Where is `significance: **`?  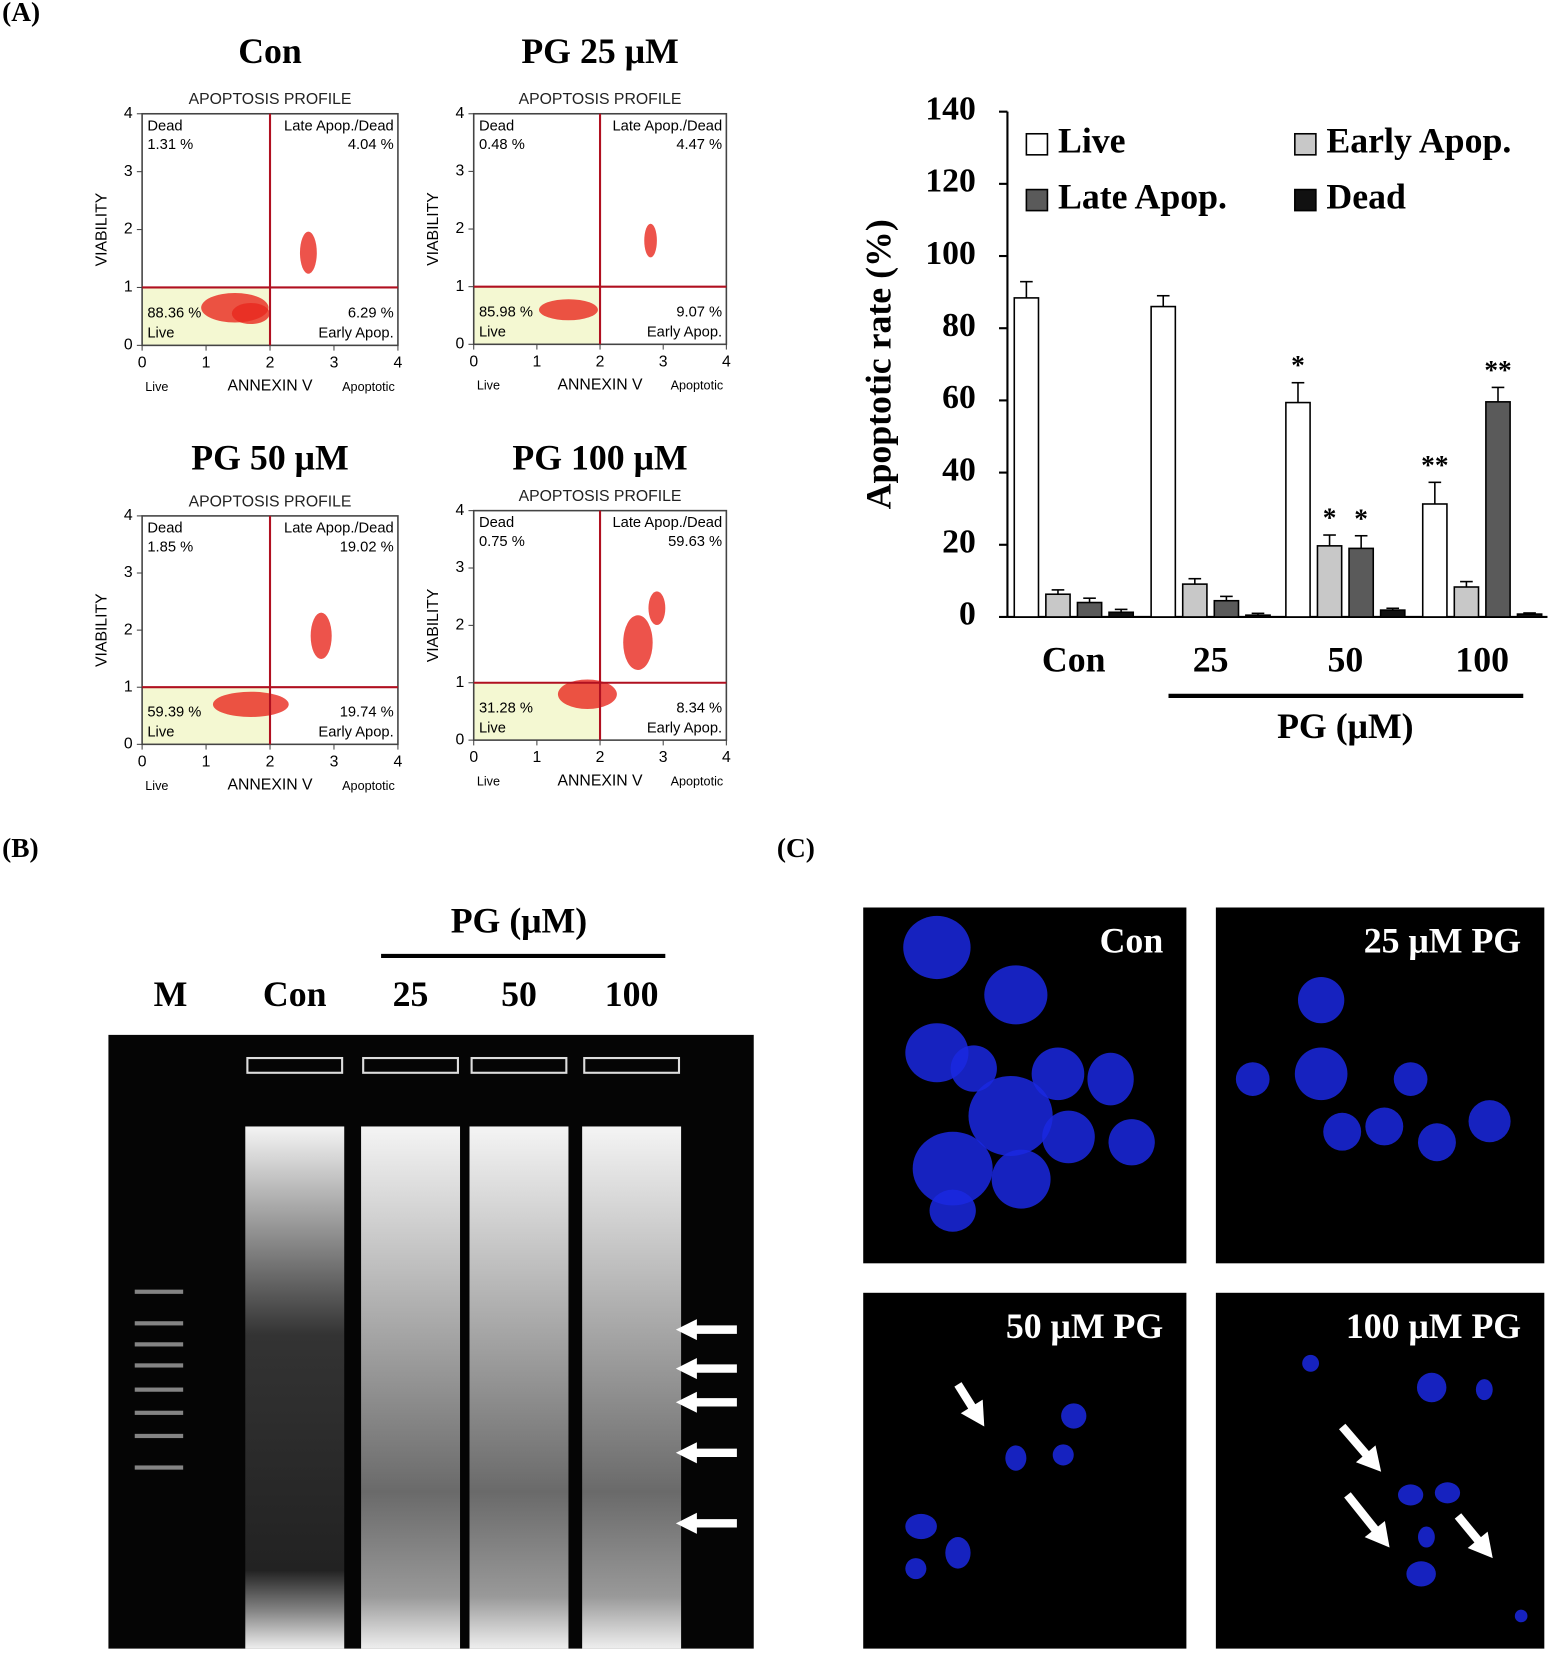
significance: ** is located at coordinates (1497, 370).